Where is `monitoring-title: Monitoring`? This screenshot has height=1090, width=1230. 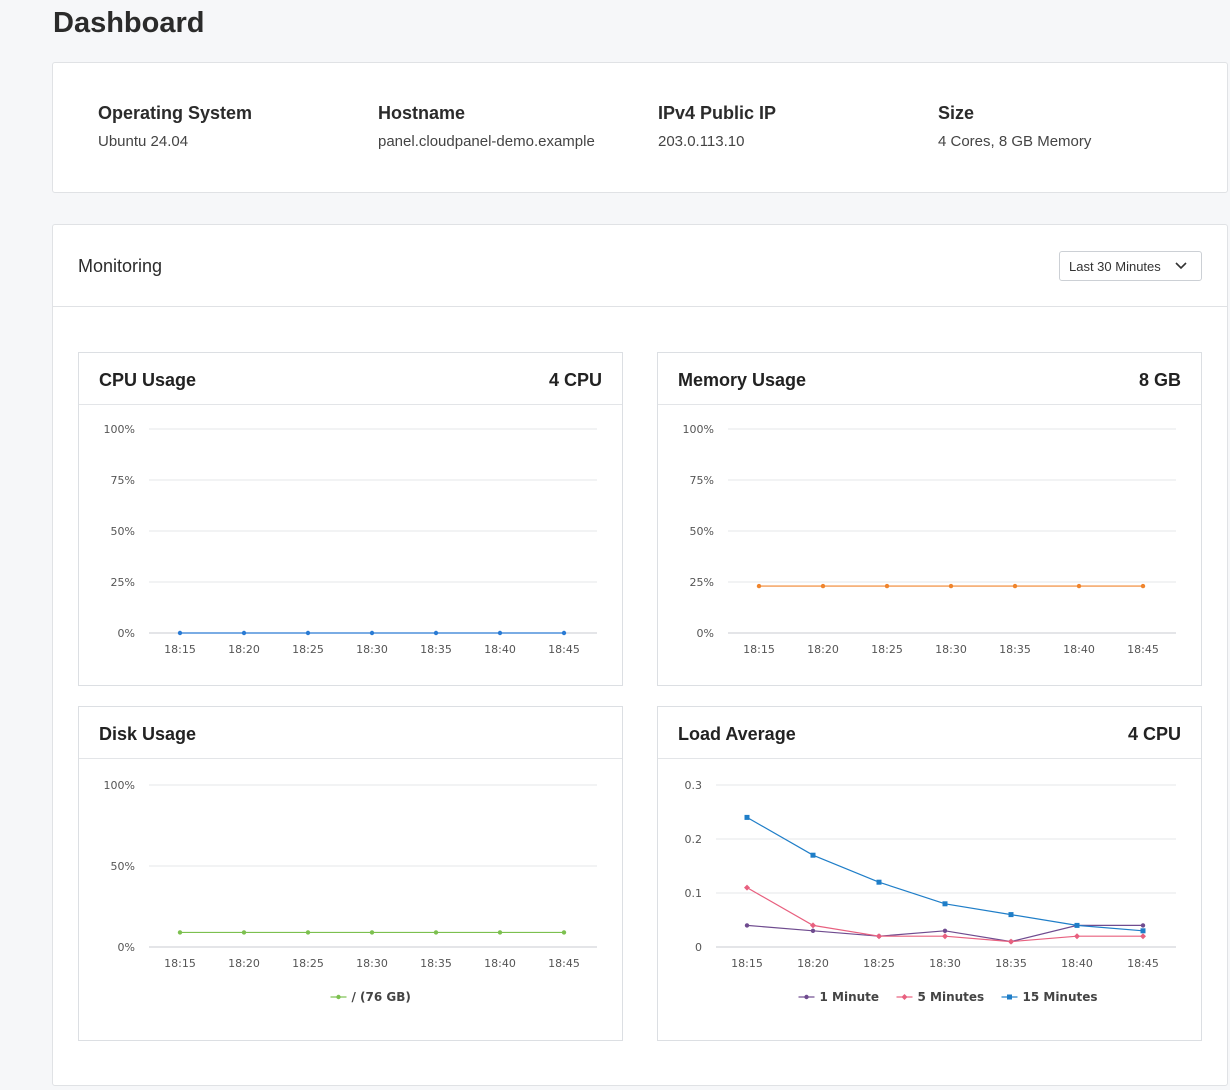
monitoring-title: Monitoring is located at coordinates (120, 266).